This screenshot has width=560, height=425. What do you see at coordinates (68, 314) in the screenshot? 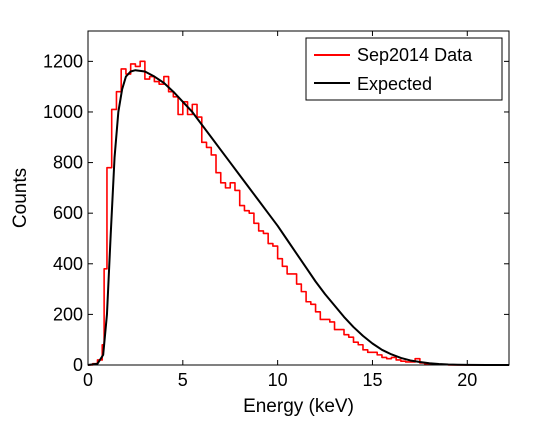
I see `y-tick-label: 200` at bounding box center [68, 314].